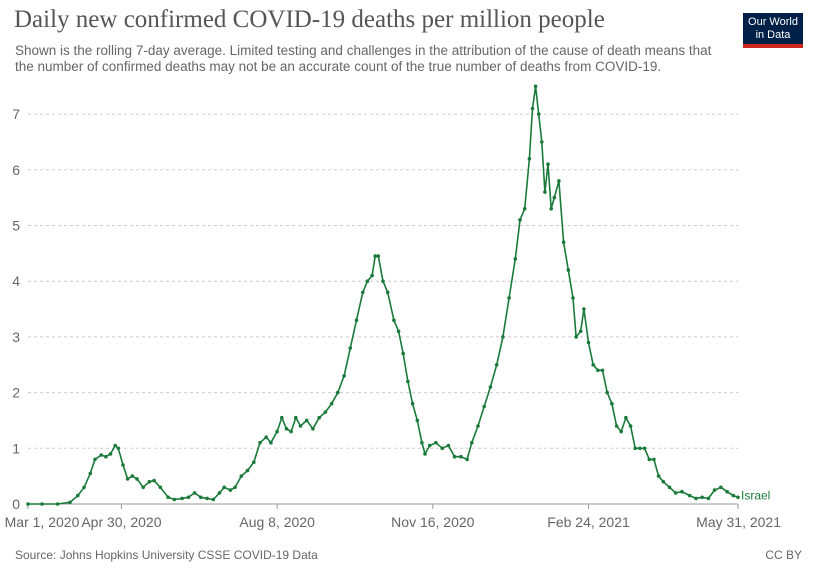  I want to click on license-label: CC BY, so click(783, 555).